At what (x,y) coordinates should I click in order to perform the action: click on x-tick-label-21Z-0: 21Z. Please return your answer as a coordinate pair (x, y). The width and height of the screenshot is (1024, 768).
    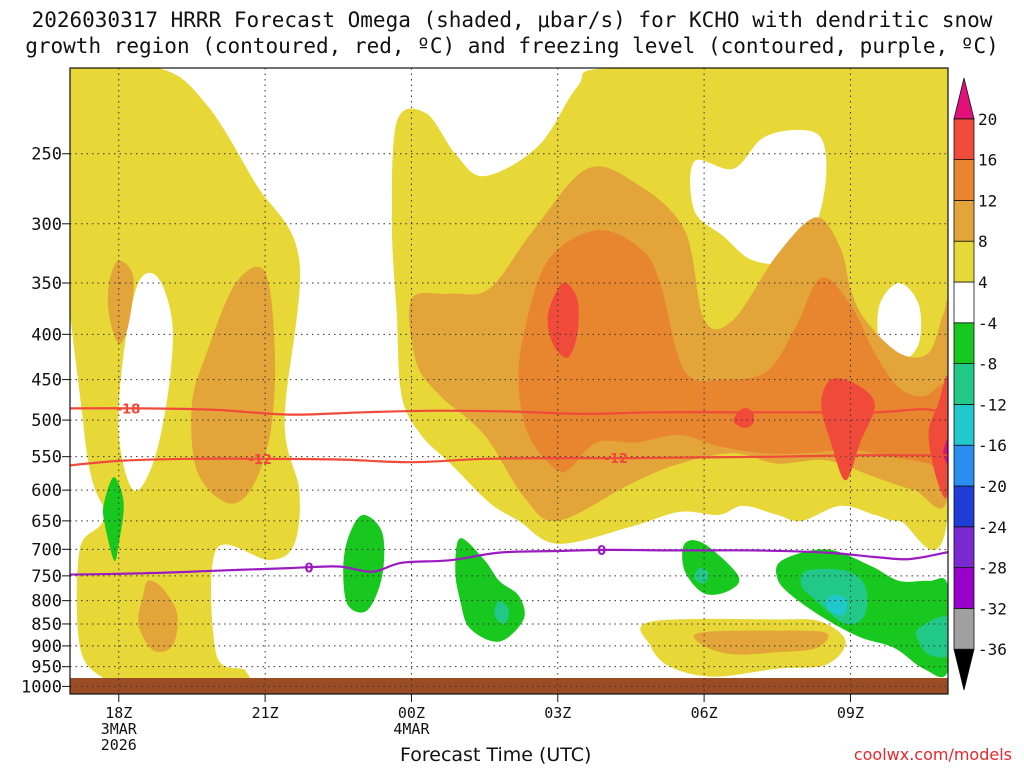
    Looking at the image, I should click on (265, 713).